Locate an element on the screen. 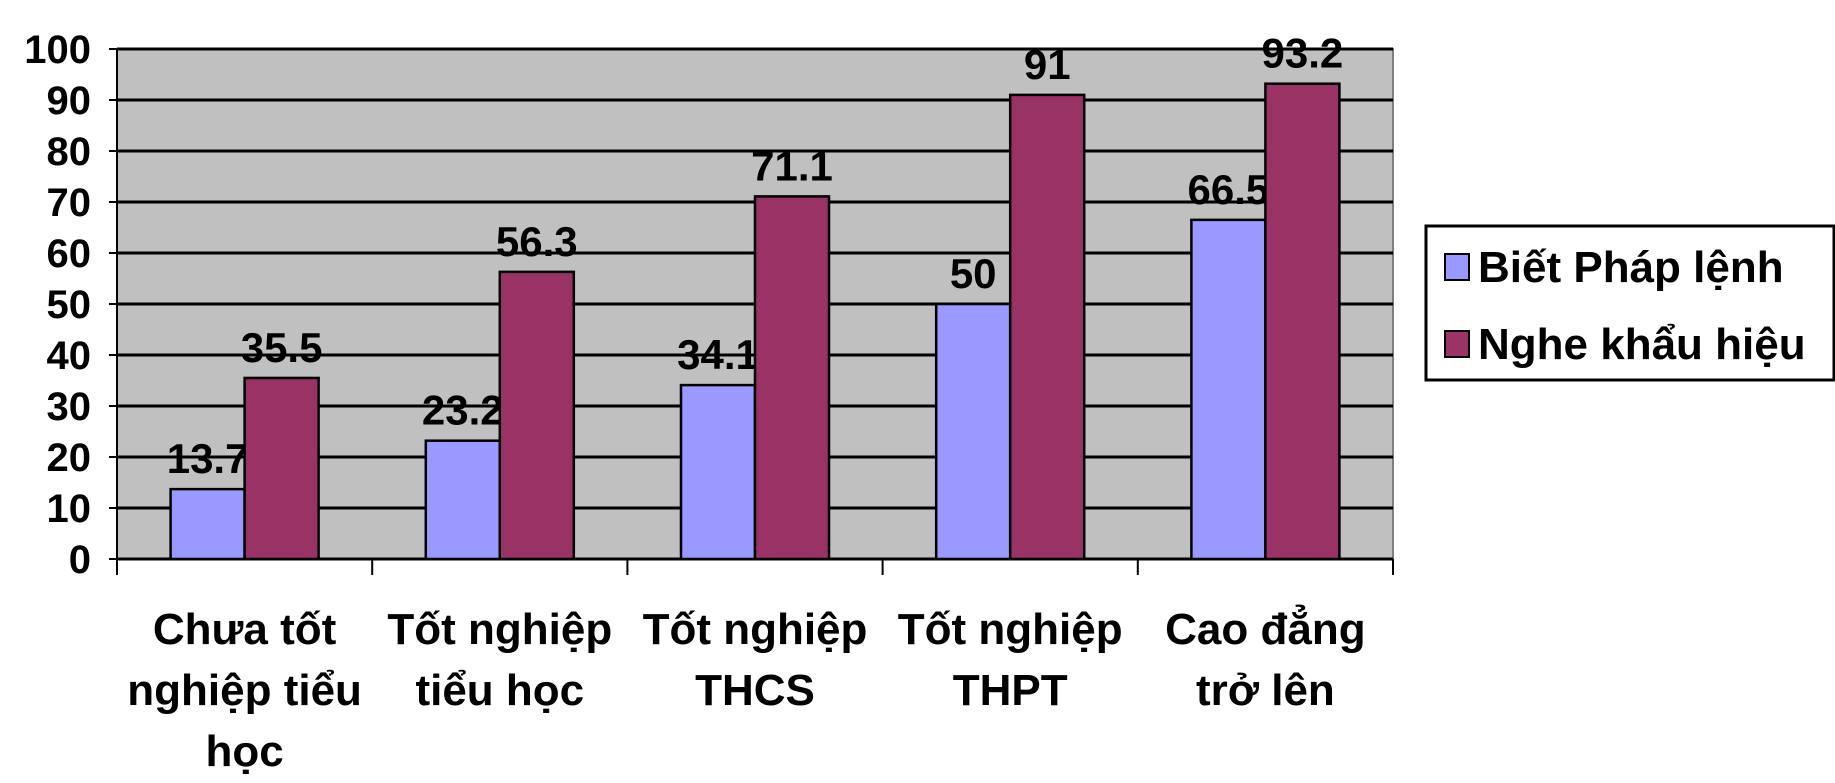  data-label: 23.2 is located at coordinates (463, 410).